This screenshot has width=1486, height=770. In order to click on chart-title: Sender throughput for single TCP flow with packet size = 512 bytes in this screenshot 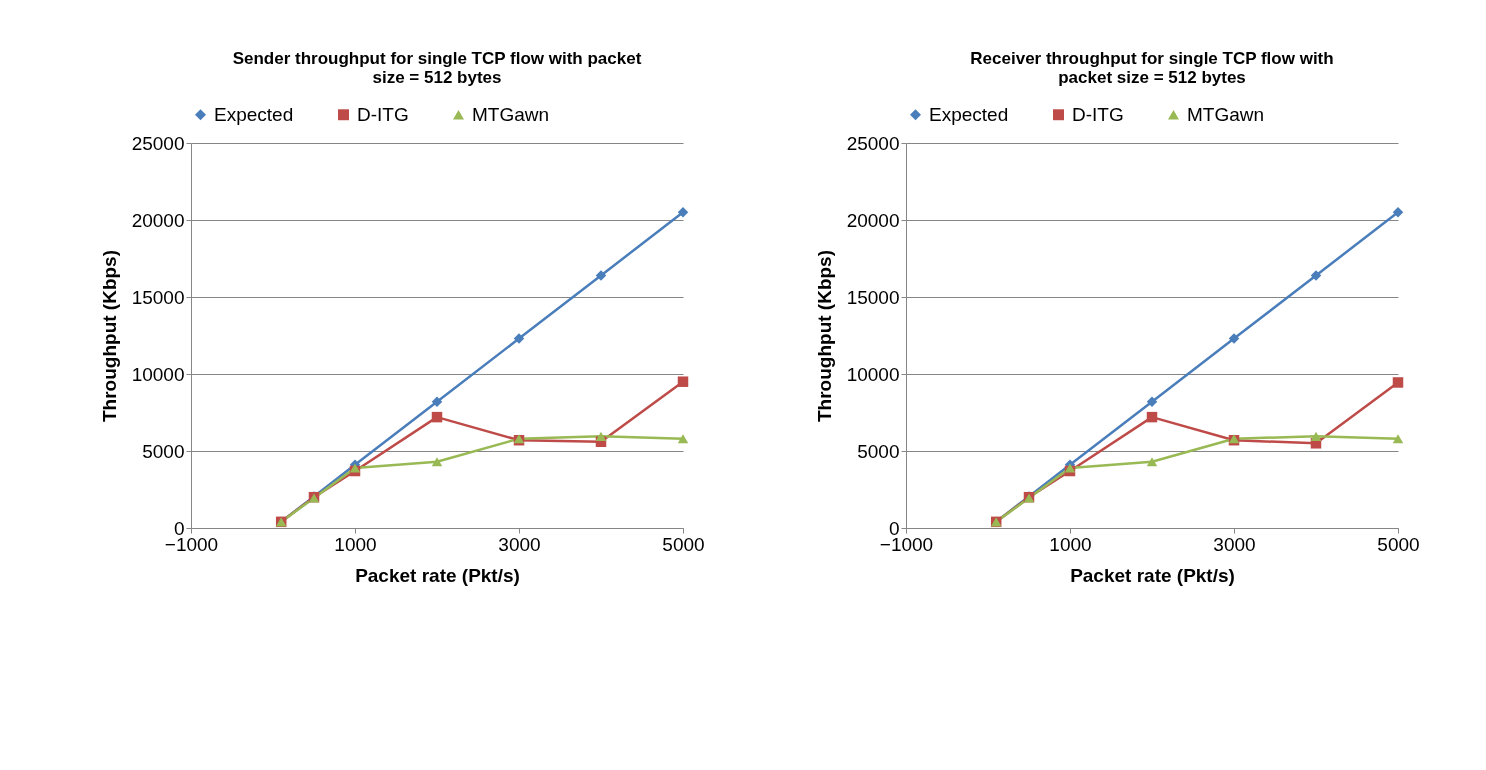, I will do `click(437, 68)`.